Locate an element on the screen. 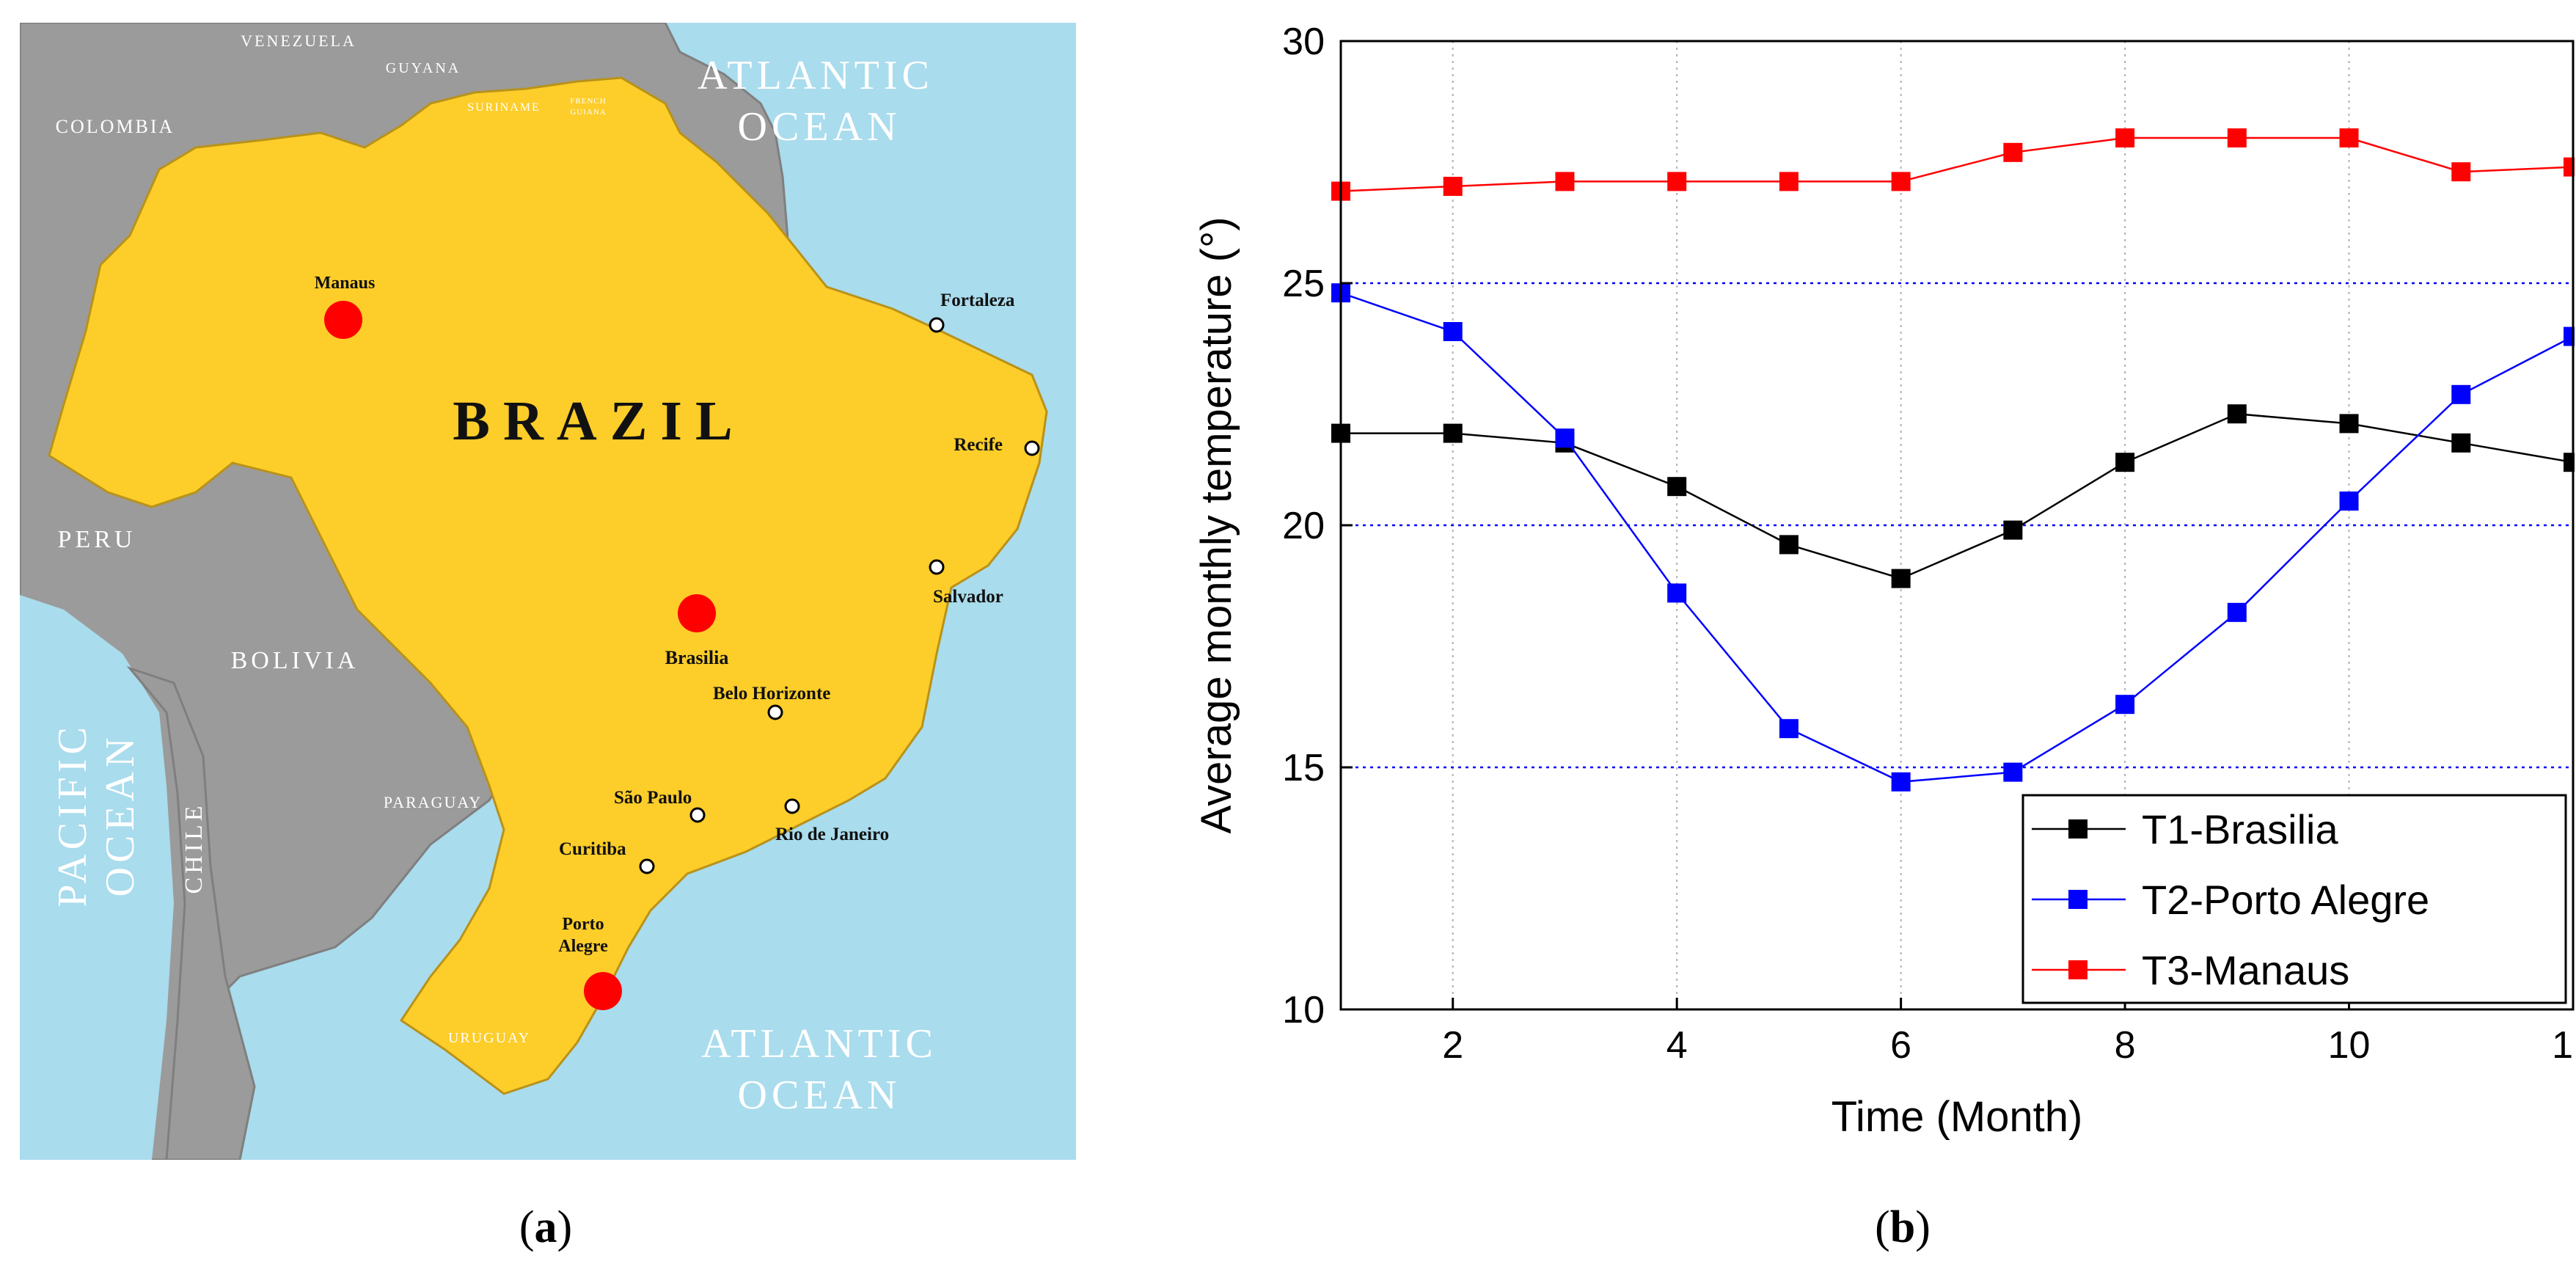 Image resolution: width=2576 pixels, height=1286 pixels. ocean-label-atlantic-bottom-2: OCEAN is located at coordinates (819, 1096).